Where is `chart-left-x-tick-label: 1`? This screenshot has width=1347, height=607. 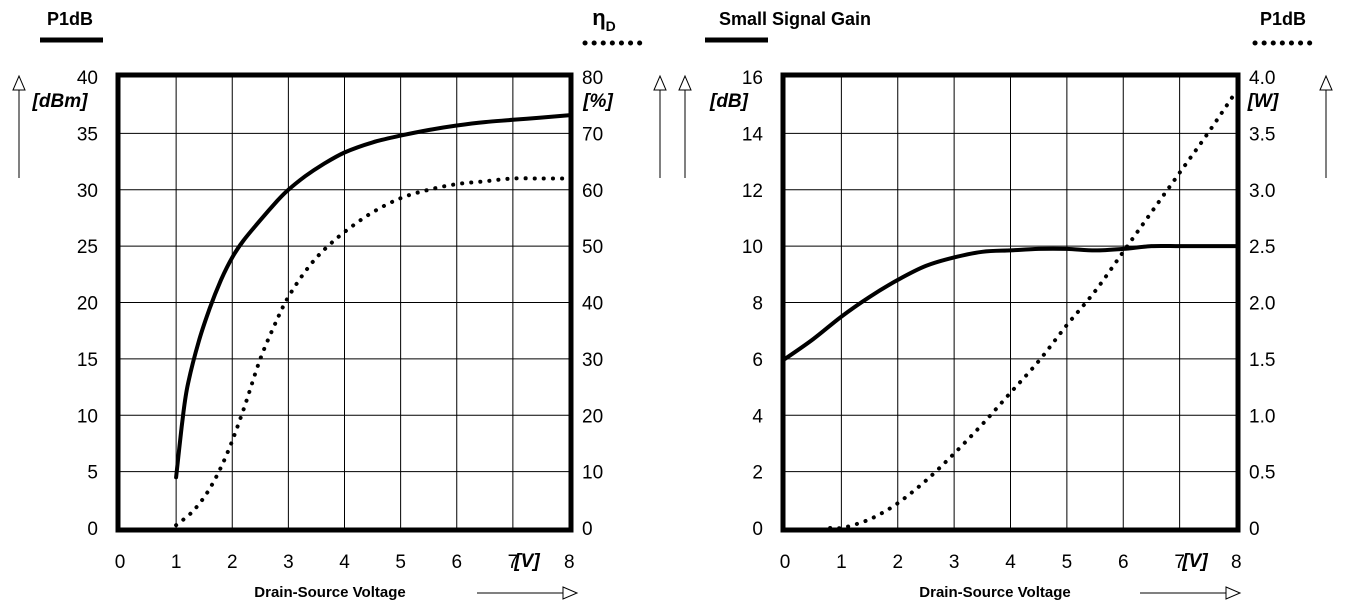
chart-left-x-tick-label: 1 is located at coordinates (176, 562).